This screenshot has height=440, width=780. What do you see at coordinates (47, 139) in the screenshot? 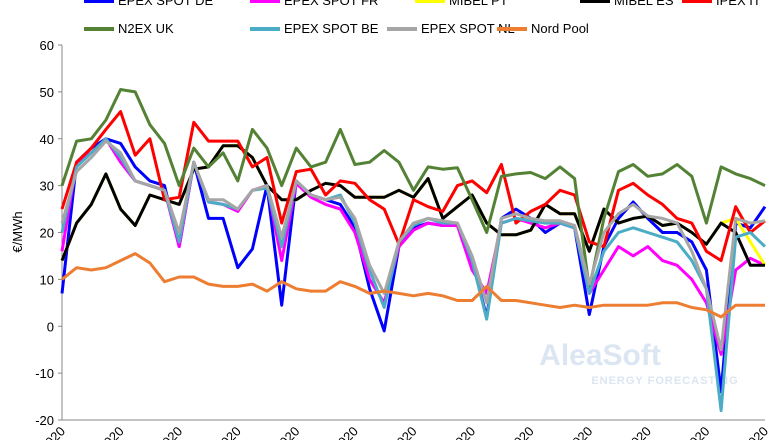
I see `y-tick-label: 40` at bounding box center [47, 139].